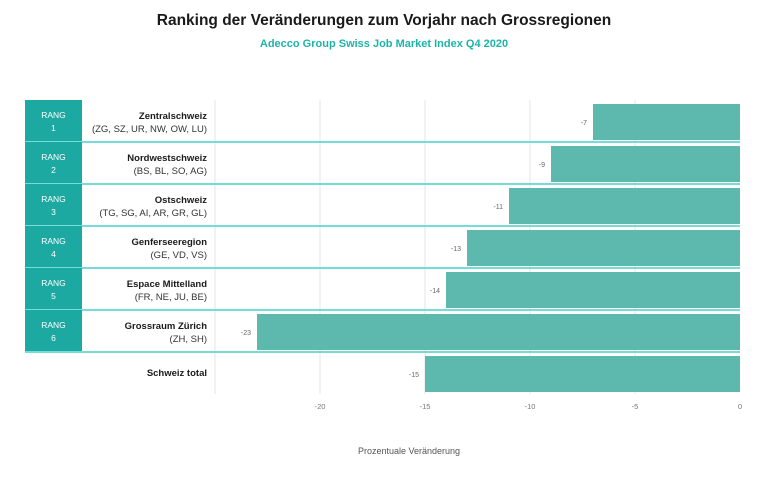  Describe the element at coordinates (166, 326) in the screenshot. I see `region-name: Grossraum Zürich` at that location.